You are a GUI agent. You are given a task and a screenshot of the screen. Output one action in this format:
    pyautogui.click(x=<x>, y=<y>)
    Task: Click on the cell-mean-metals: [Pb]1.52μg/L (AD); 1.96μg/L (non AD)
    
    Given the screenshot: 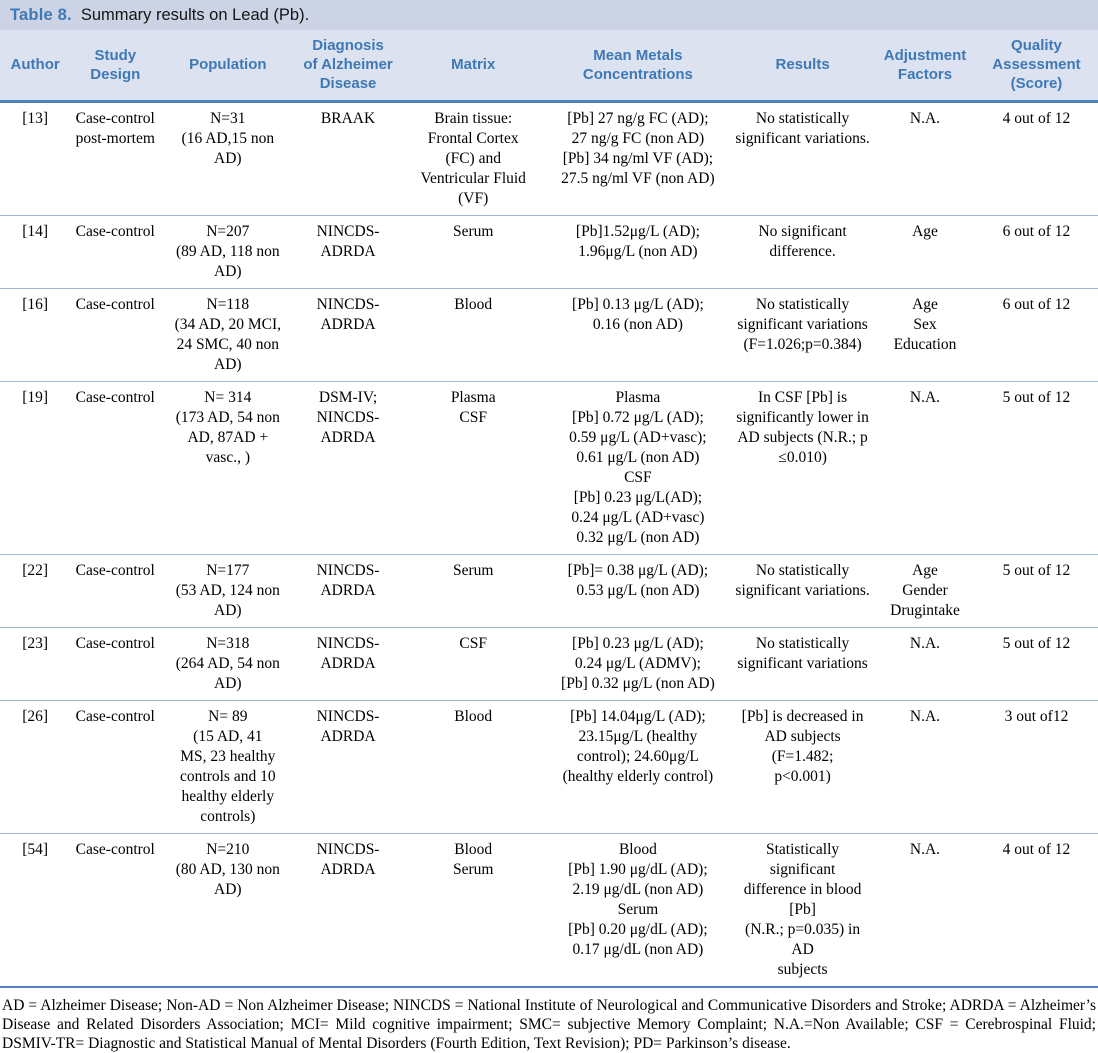 What is the action you would take?
    pyautogui.click(x=638, y=252)
    